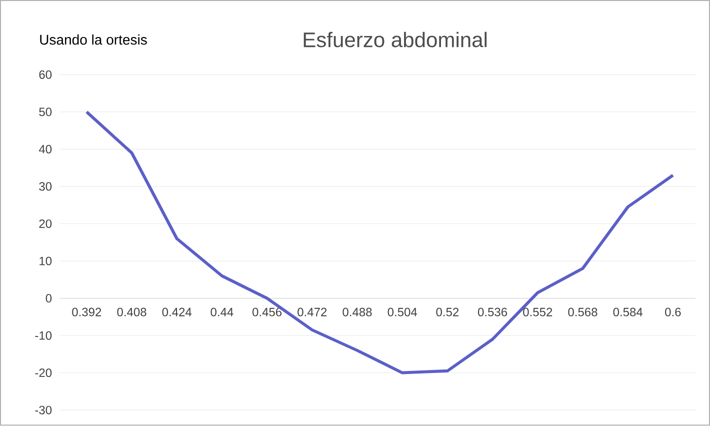  Describe the element at coordinates (537, 312) in the screenshot. I see `x-tick-label: 0.552` at that location.